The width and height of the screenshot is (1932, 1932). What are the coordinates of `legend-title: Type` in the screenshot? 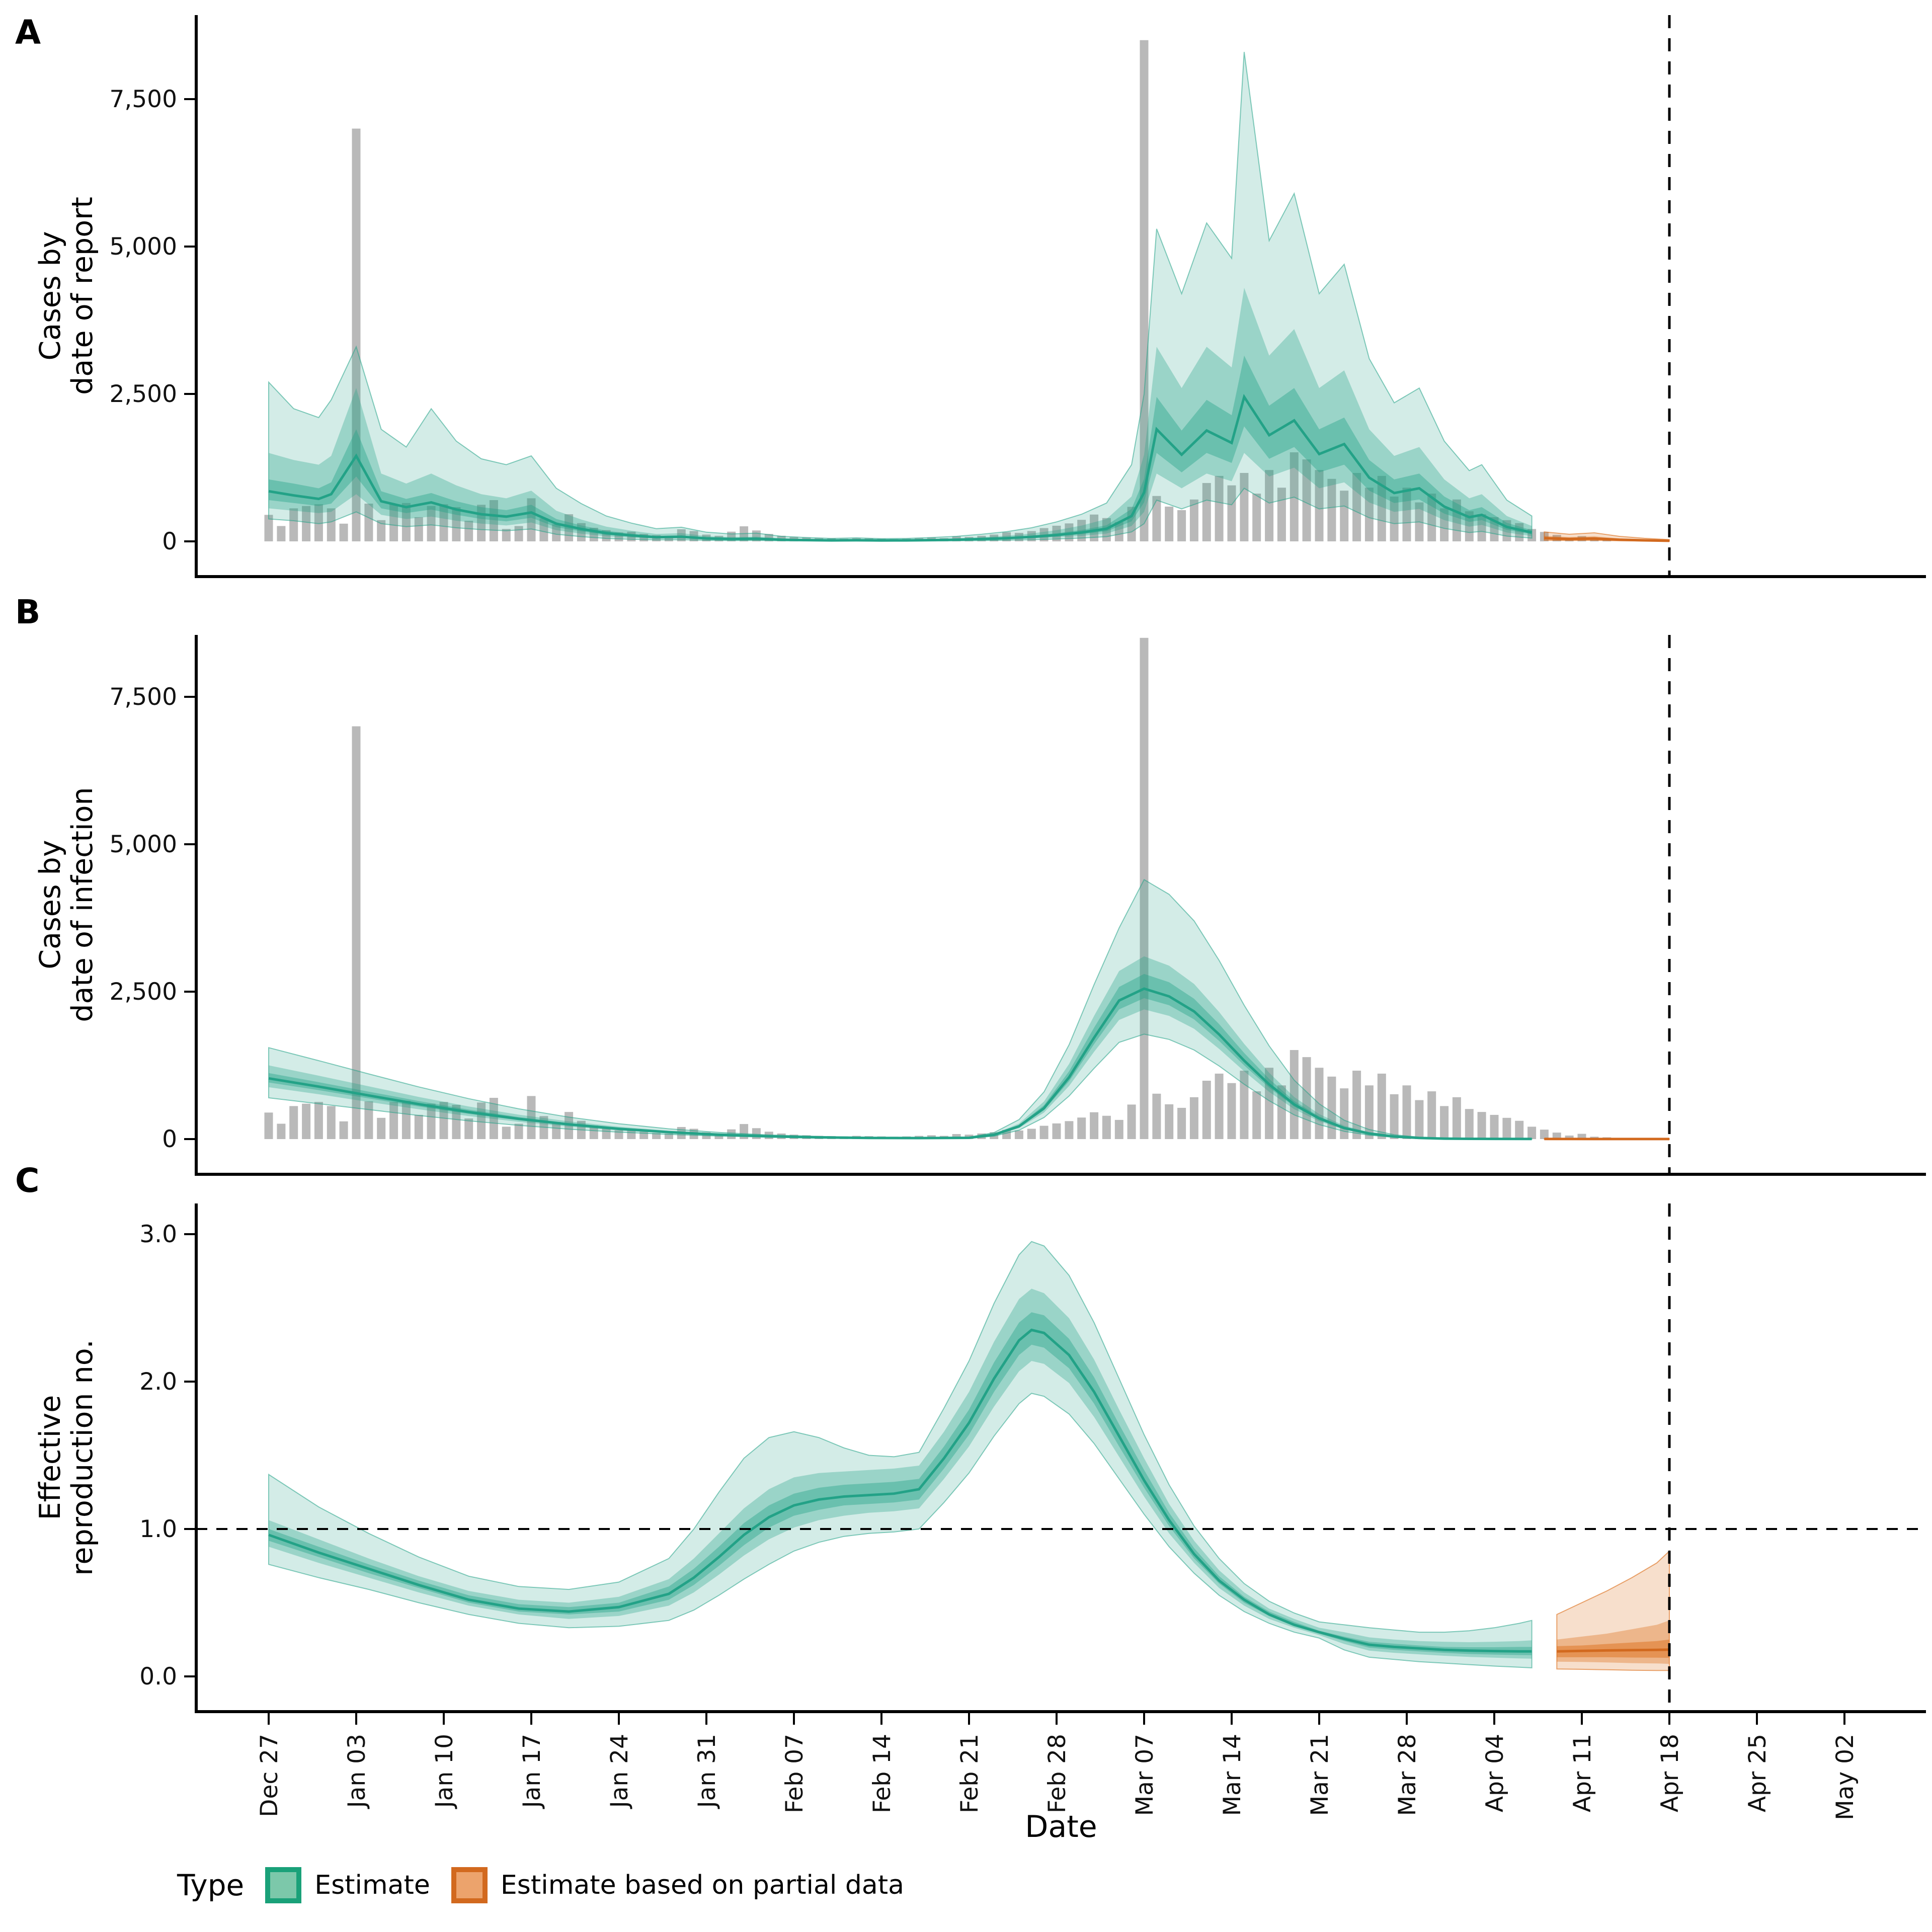 It's located at (211, 1885).